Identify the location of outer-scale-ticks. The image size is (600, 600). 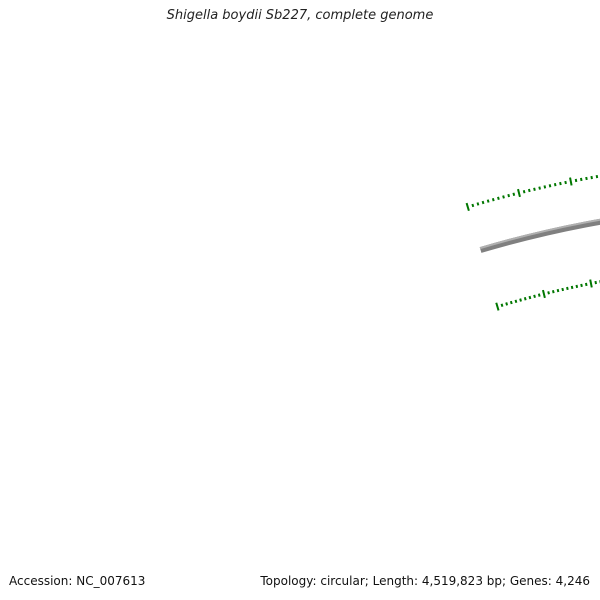
(532, 193).